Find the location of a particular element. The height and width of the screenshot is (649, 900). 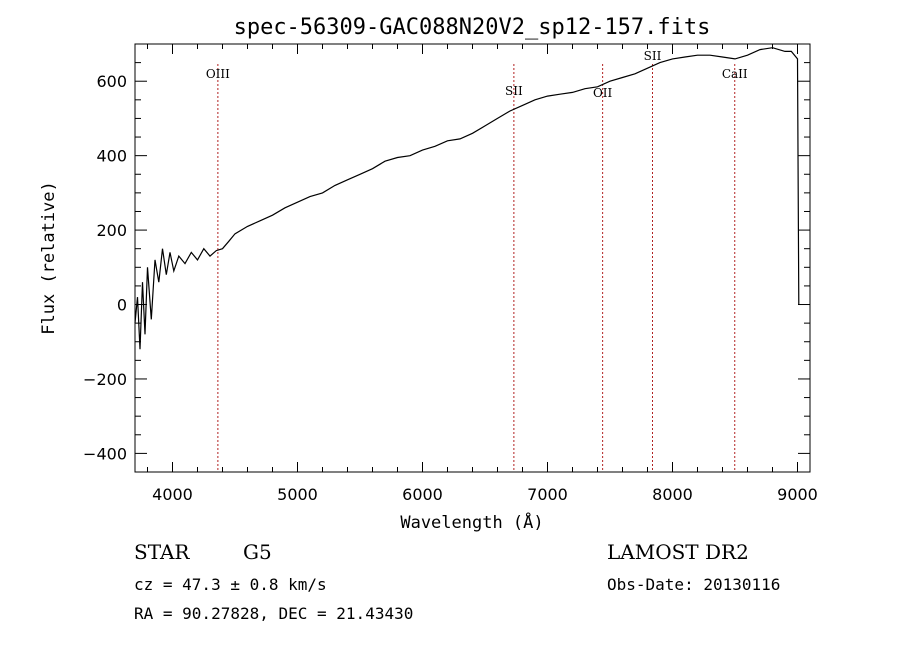

x-tick-label: 6000 is located at coordinates (422, 494).